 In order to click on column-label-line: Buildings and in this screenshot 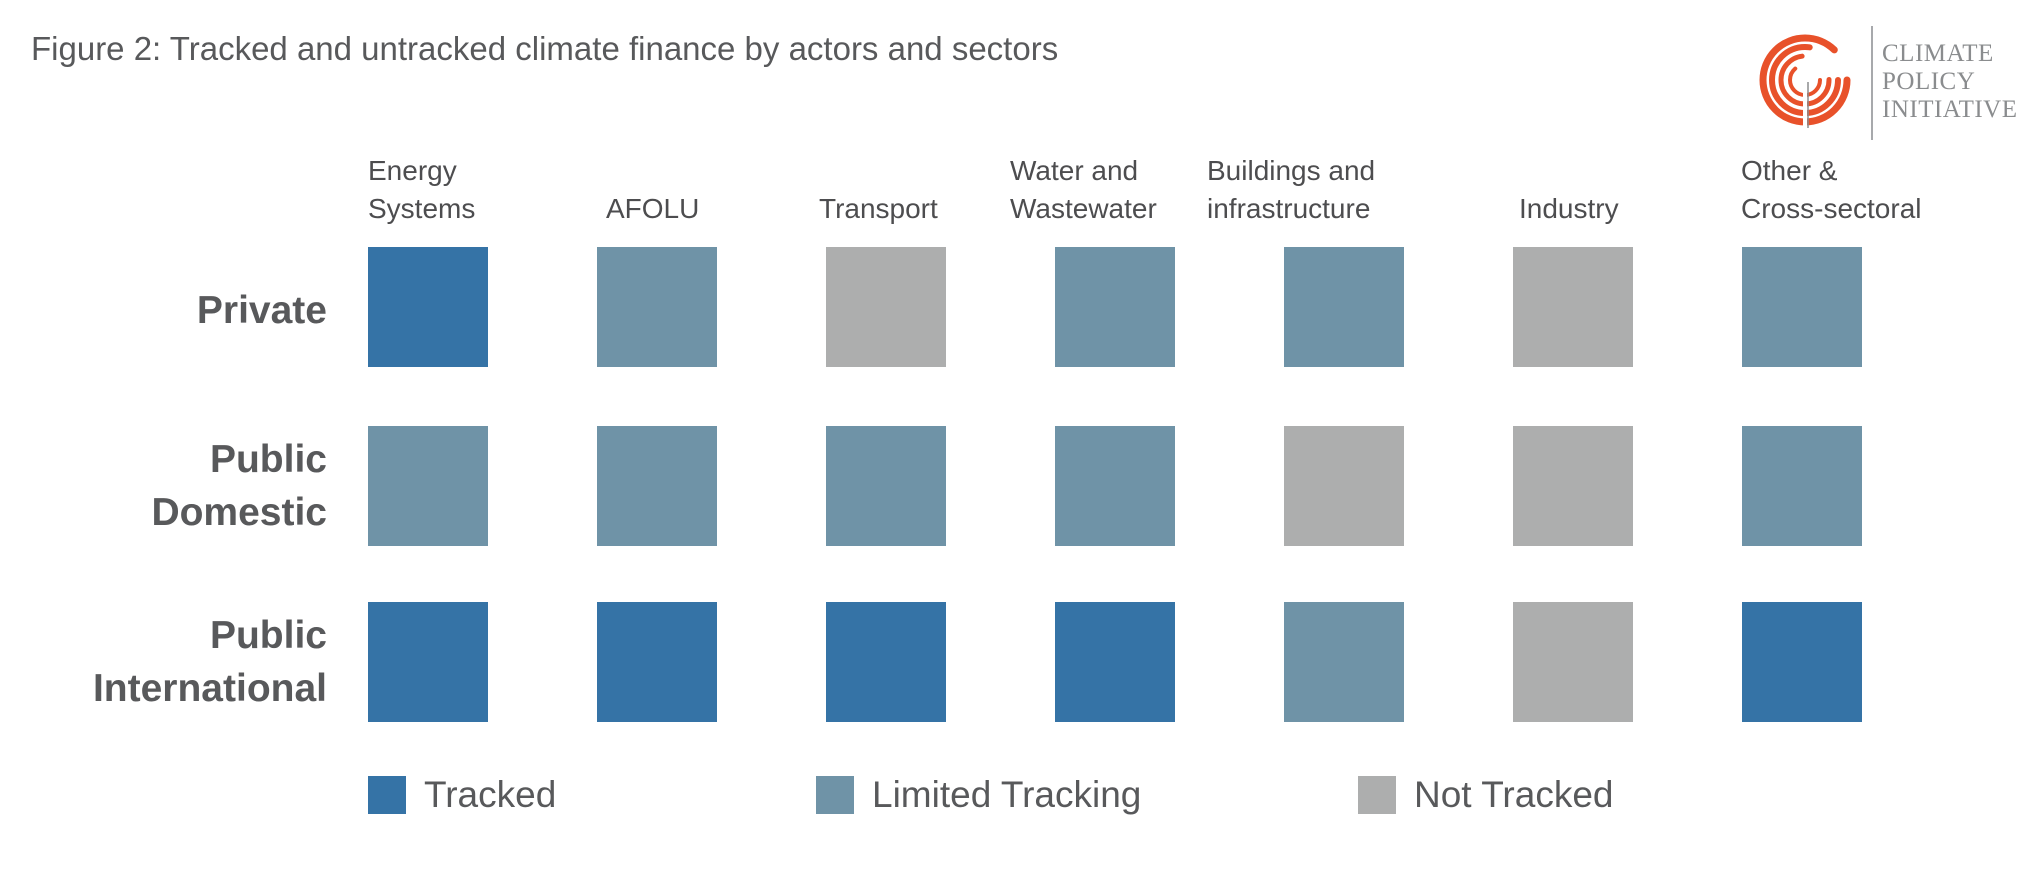, I will do `click(1291, 170)`.